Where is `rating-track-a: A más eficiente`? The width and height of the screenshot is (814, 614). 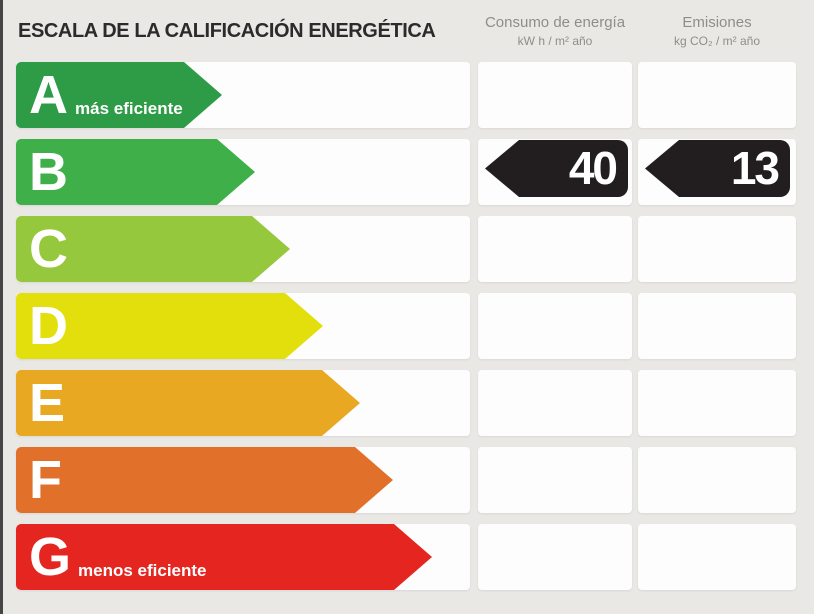
rating-track-a: A más eficiente is located at coordinates (243, 95).